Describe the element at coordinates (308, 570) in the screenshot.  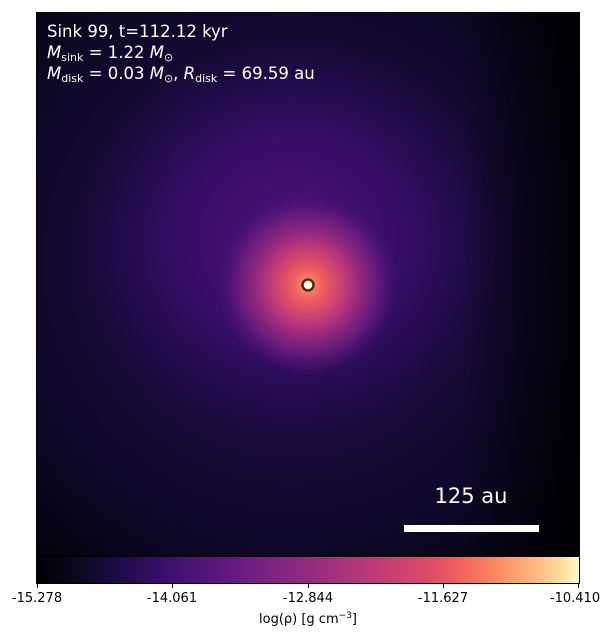
I see `colorbar` at that location.